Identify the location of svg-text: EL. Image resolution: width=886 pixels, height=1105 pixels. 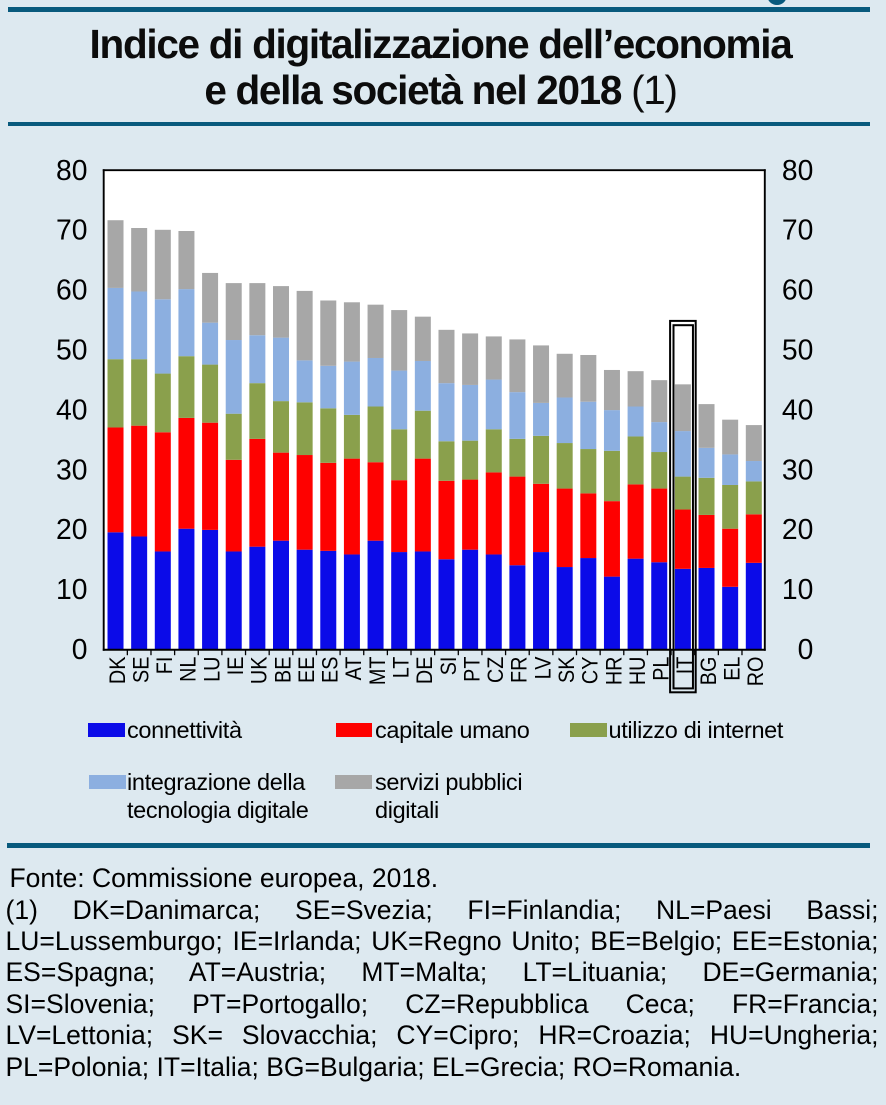
(733, 669).